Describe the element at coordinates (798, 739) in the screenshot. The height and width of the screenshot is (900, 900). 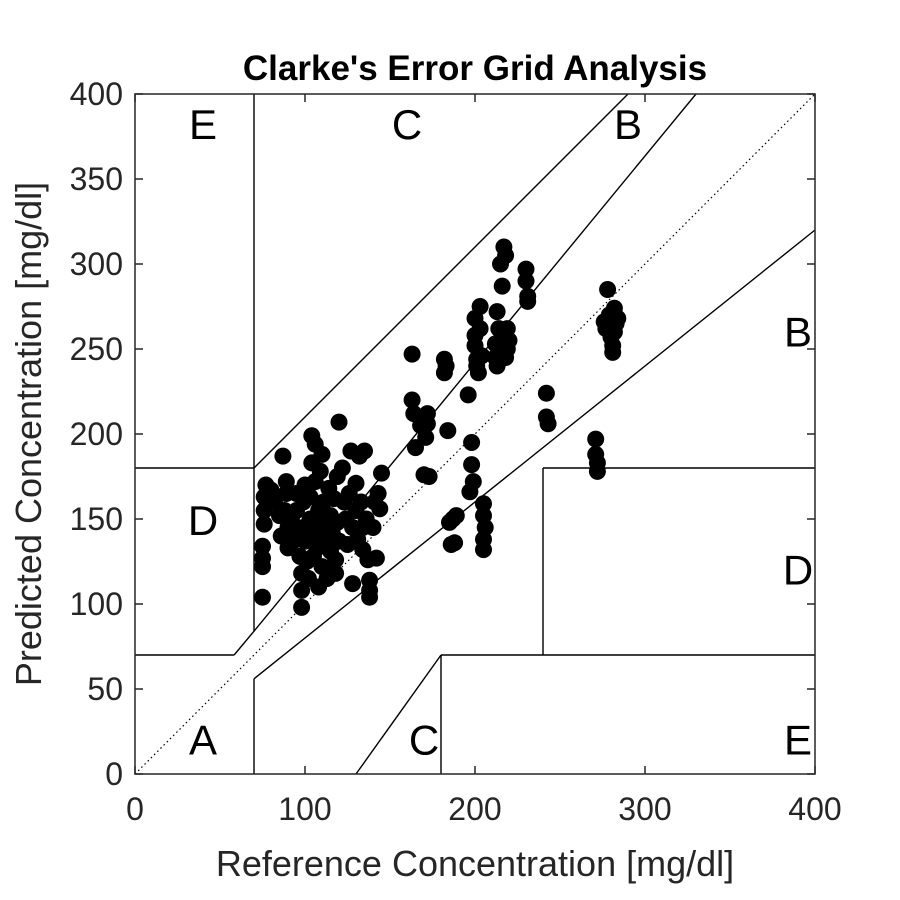
I see `zone-label-e-9: E` at that location.